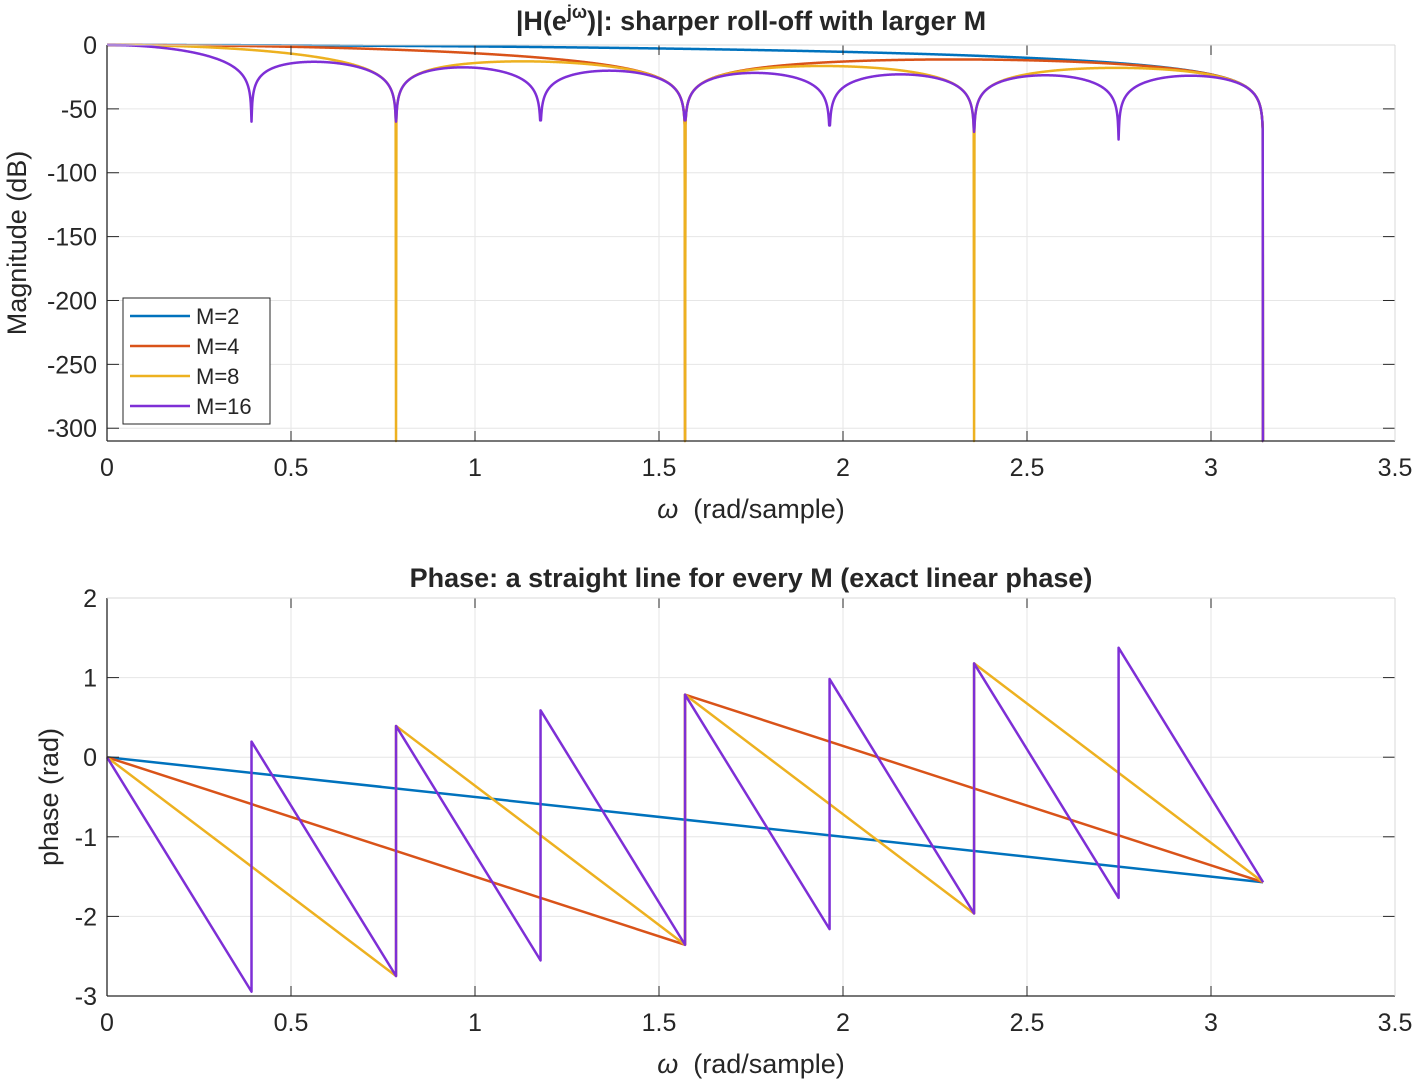 The height and width of the screenshot is (1081, 1417). I want to click on magnitude-ytick-label: -150, so click(72, 238).